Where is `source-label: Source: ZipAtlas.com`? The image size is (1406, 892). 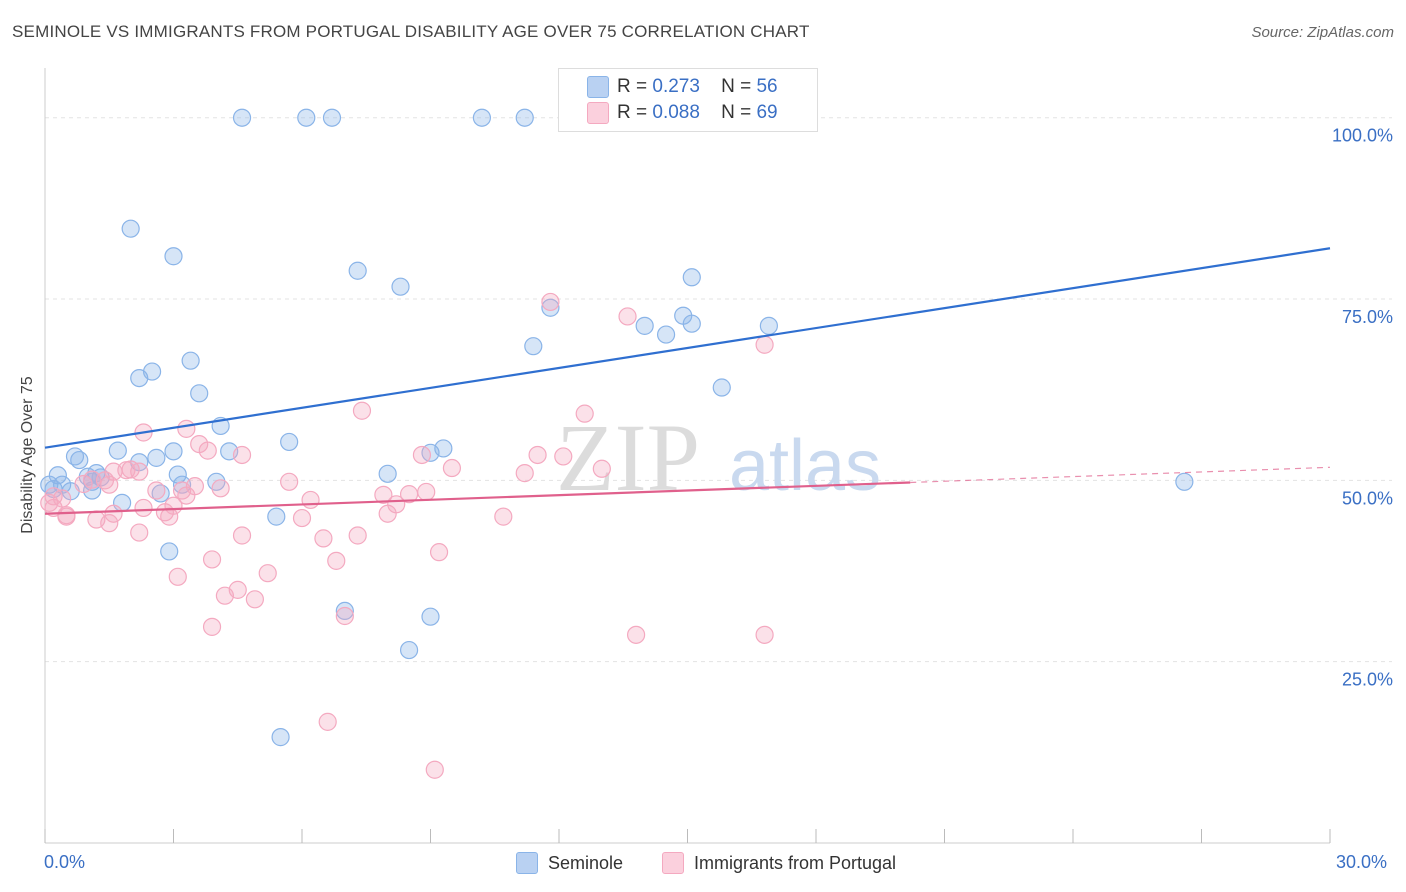
source-label: Source: ZipAtlas.com is located at coordinates (1322, 32).